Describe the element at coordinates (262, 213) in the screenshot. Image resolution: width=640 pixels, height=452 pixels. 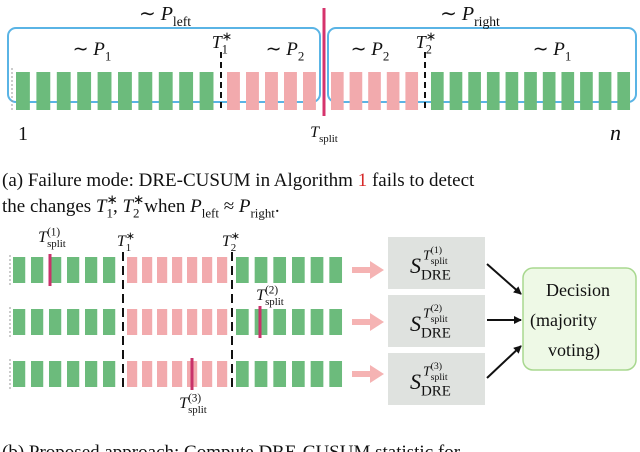
I see `text-run: right` at that location.